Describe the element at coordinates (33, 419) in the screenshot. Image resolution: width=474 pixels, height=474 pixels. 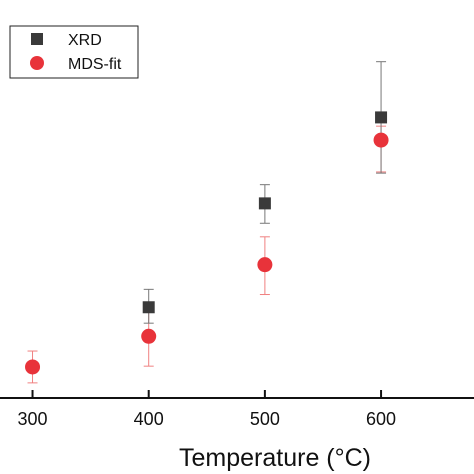
I see `x-tick-label-300: 300` at that location.